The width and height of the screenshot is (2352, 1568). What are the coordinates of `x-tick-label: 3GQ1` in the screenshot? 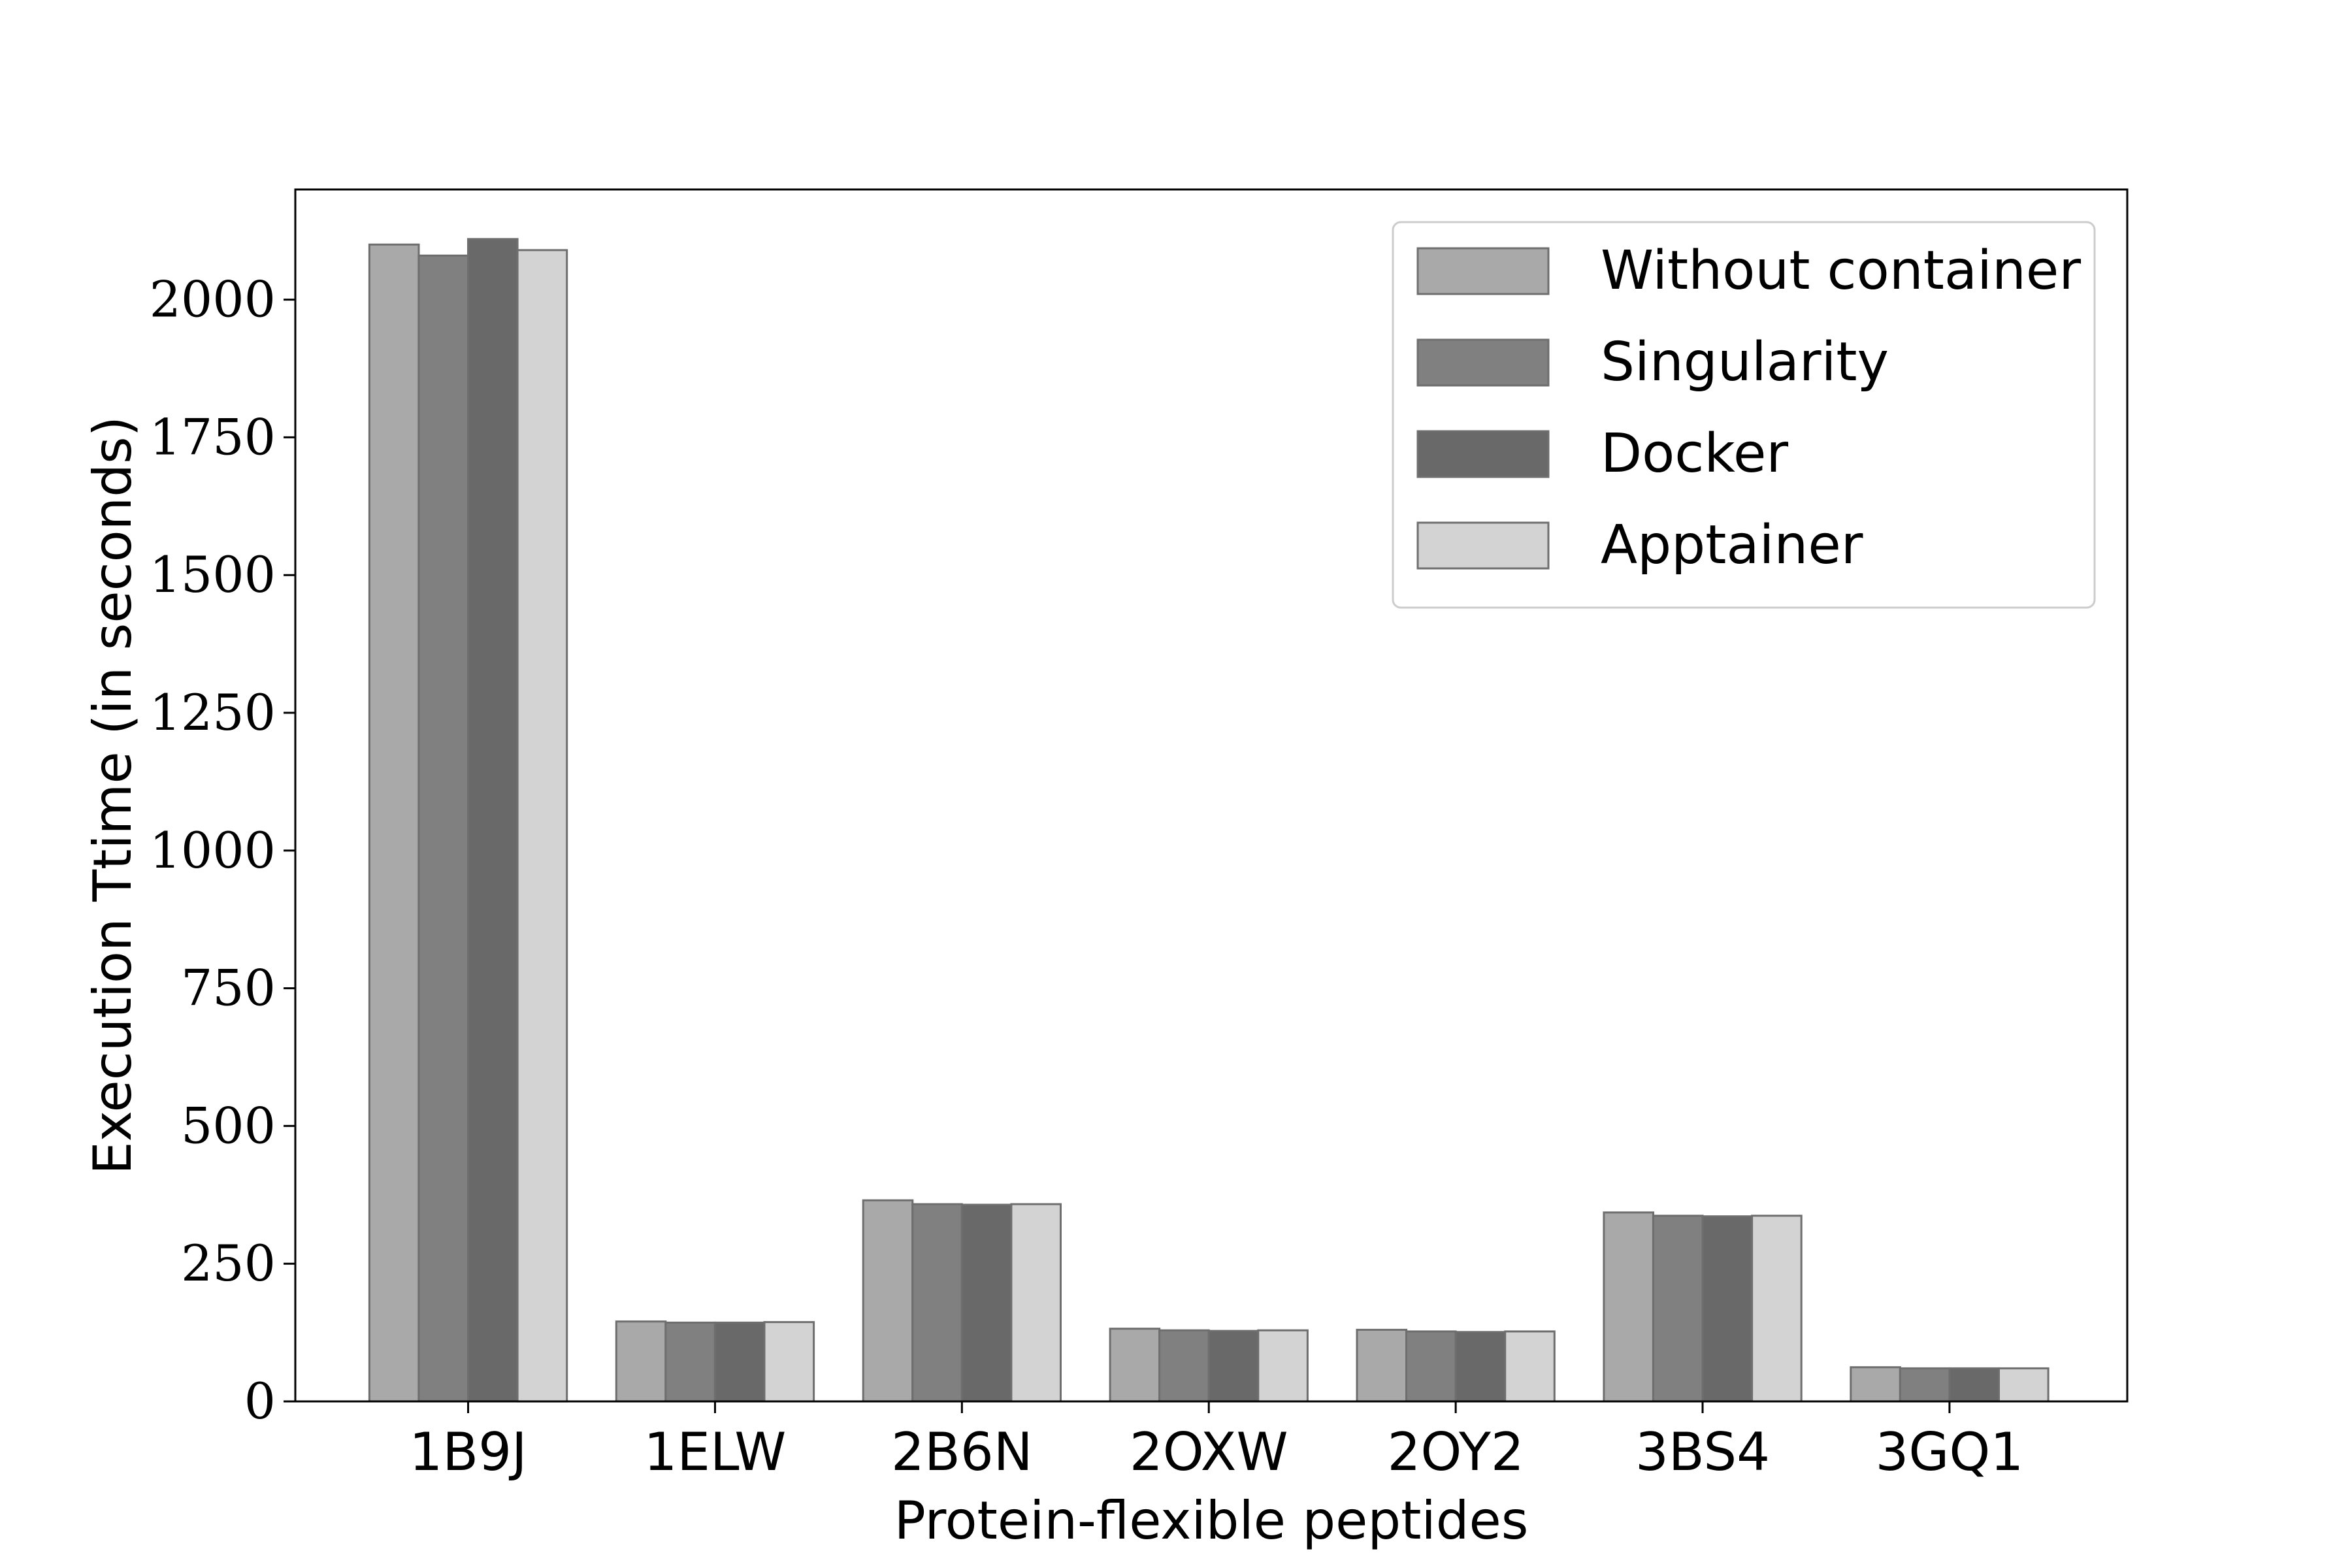 It's located at (1950, 1452).